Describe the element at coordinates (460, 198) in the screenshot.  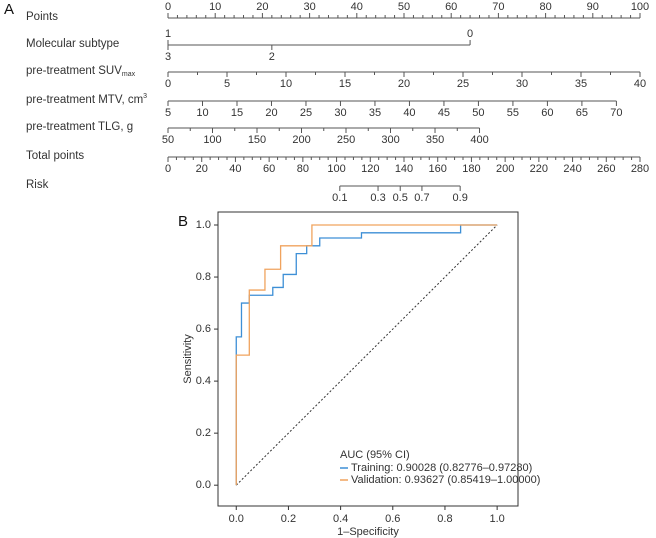
I see `tick-label: 0.9` at that location.